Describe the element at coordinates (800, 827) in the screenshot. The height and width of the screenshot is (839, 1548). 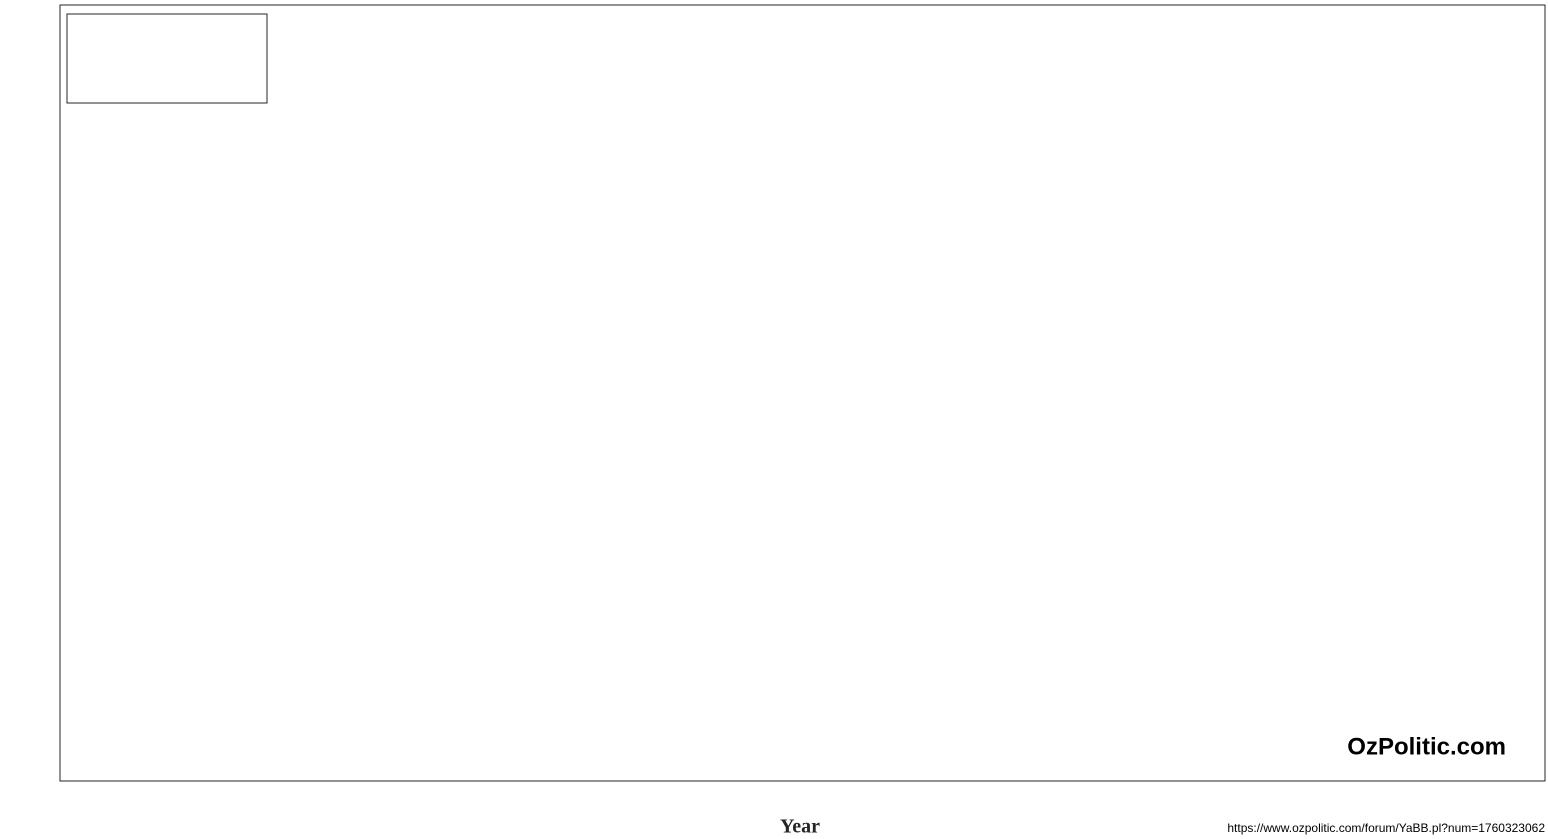
I see `x-axis-label: Year` at that location.